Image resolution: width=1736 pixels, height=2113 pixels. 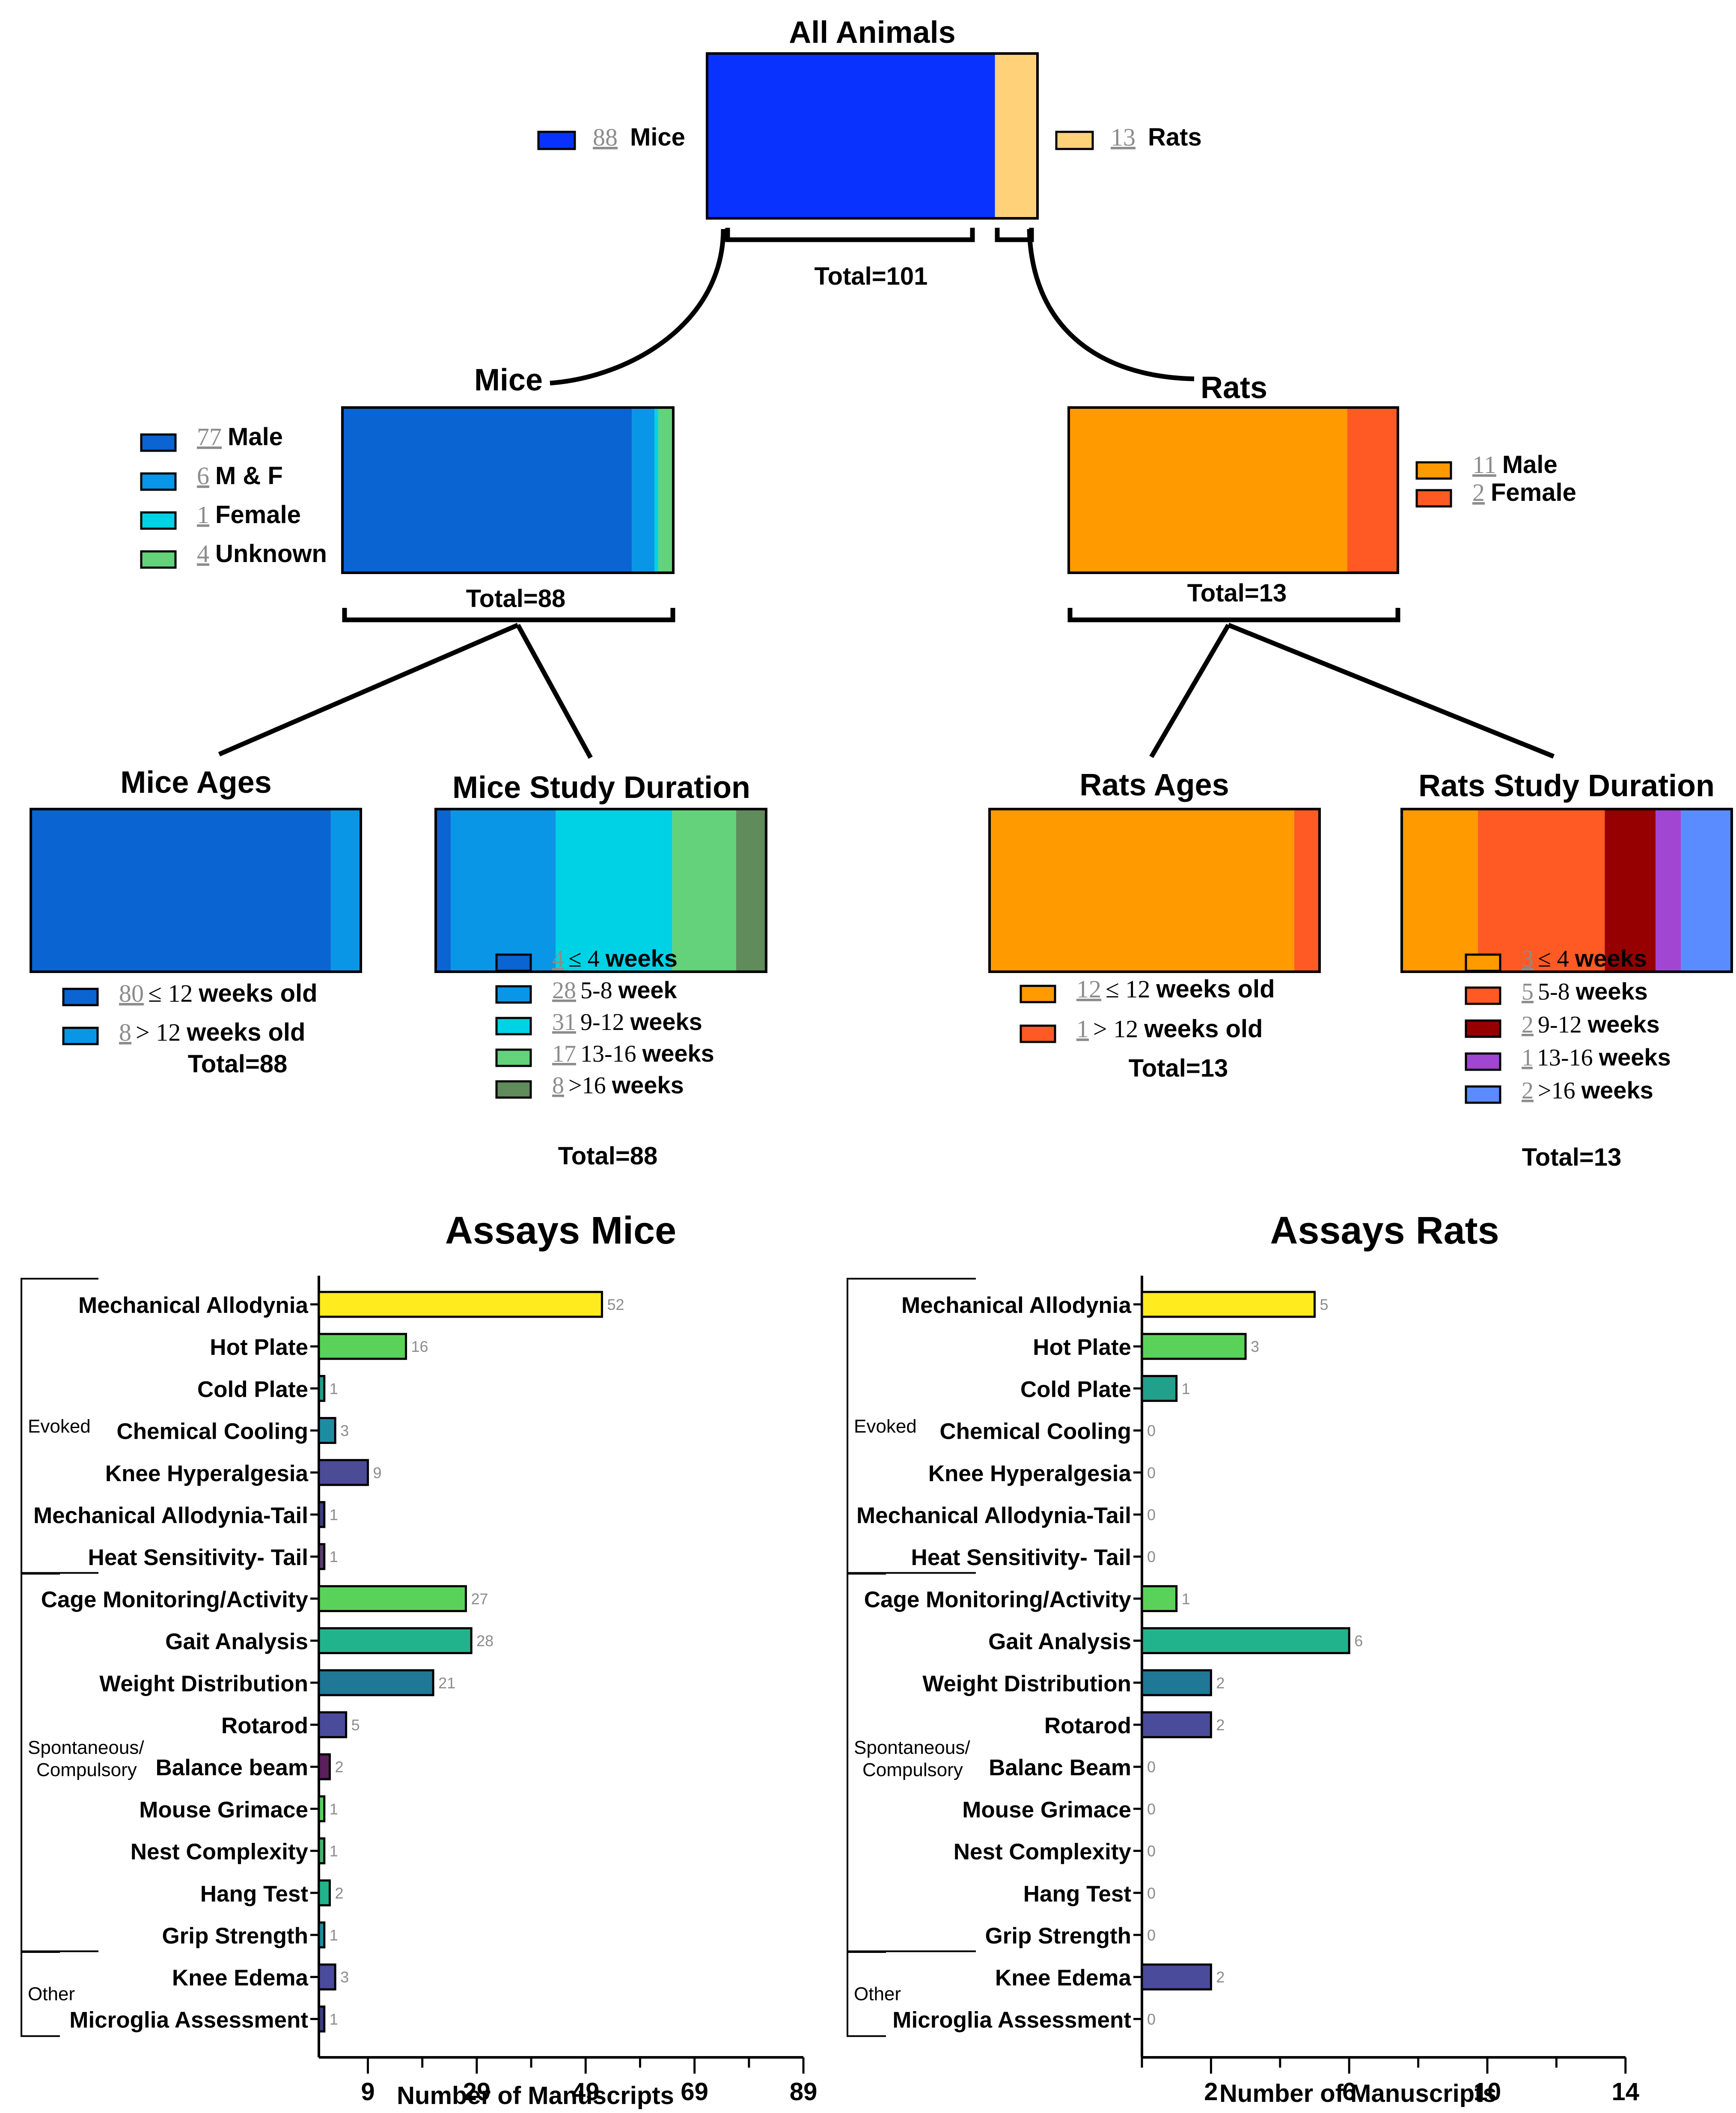 What do you see at coordinates (1186, 1598) in the screenshot?
I see `bar-value-cage-monitoring-activity: 1` at bounding box center [1186, 1598].